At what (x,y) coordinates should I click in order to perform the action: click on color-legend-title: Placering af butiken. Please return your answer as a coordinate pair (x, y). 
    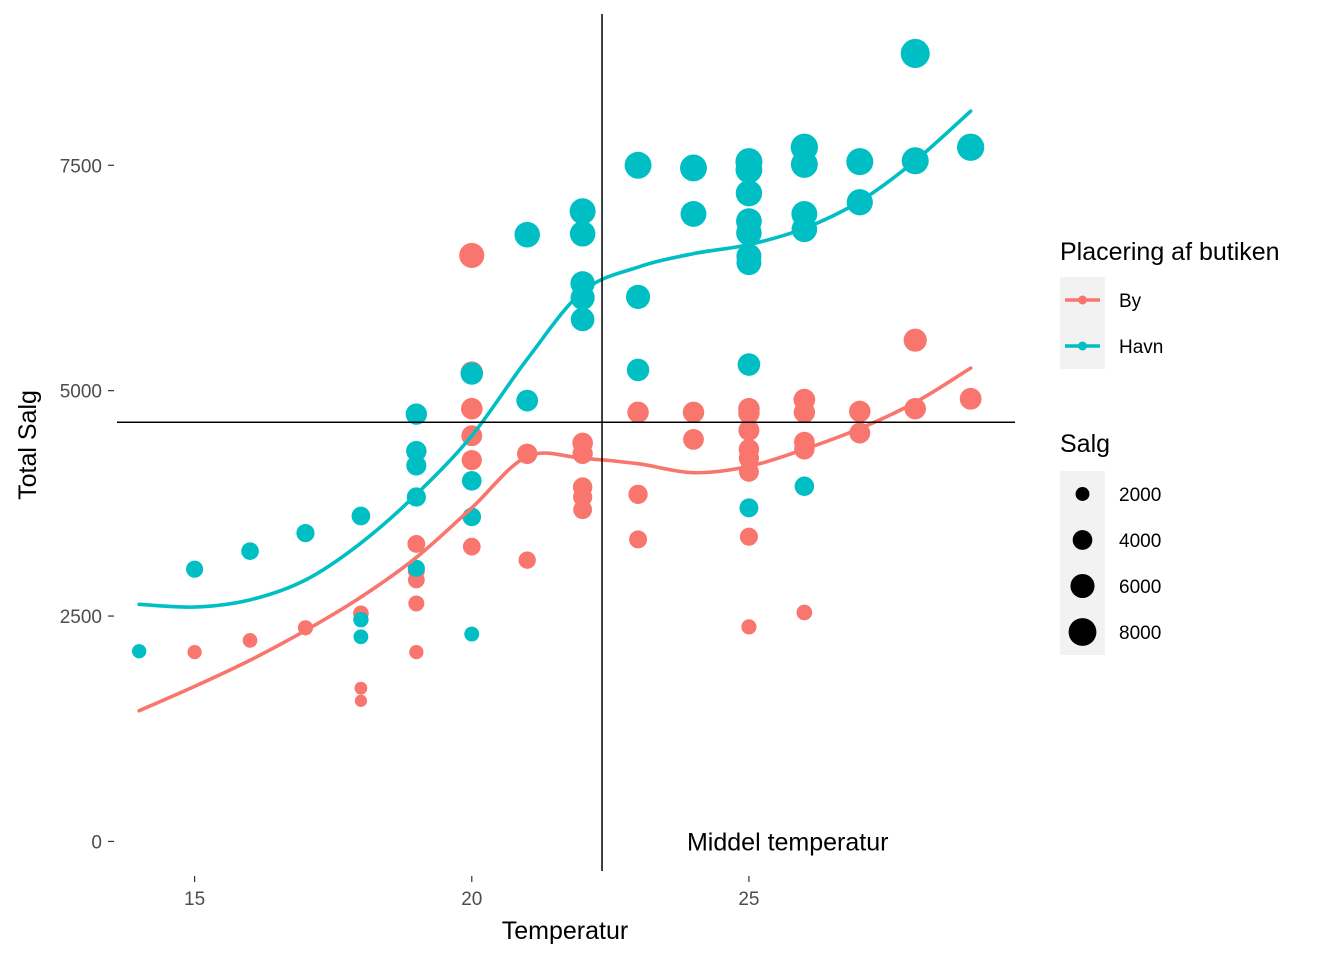
    Looking at the image, I should click on (1170, 252).